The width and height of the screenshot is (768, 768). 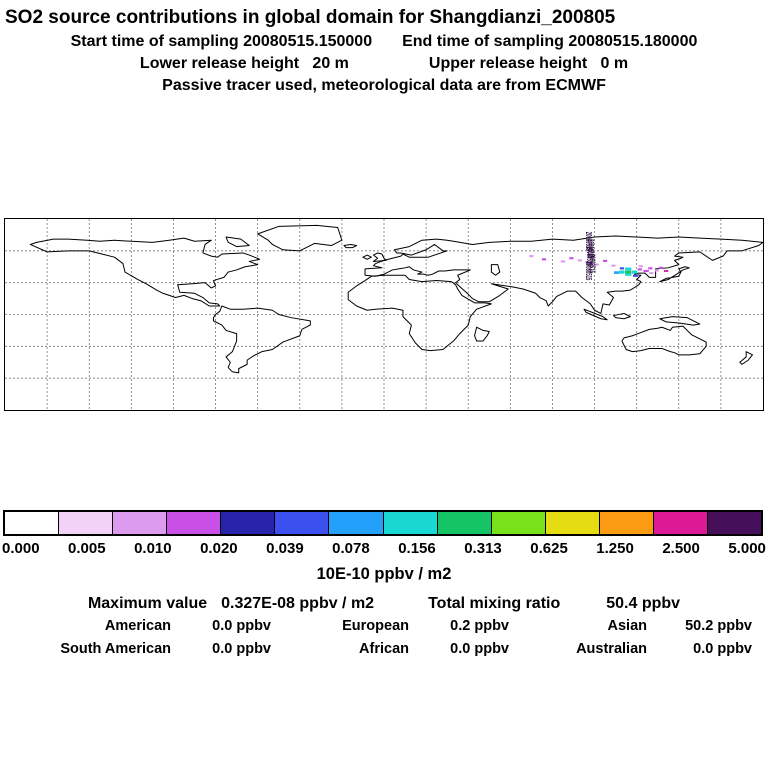 I want to click on region-label-american: American, so click(x=137, y=626).